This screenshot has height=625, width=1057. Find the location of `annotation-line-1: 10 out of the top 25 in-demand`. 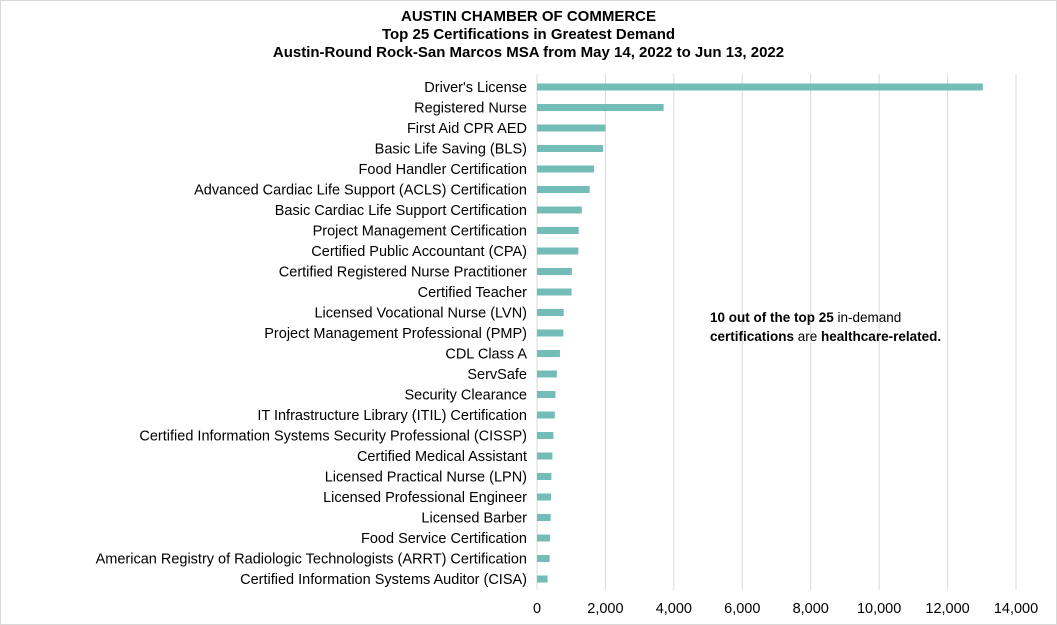

annotation-line-1: 10 out of the top 25 in-demand is located at coordinates (883, 317).